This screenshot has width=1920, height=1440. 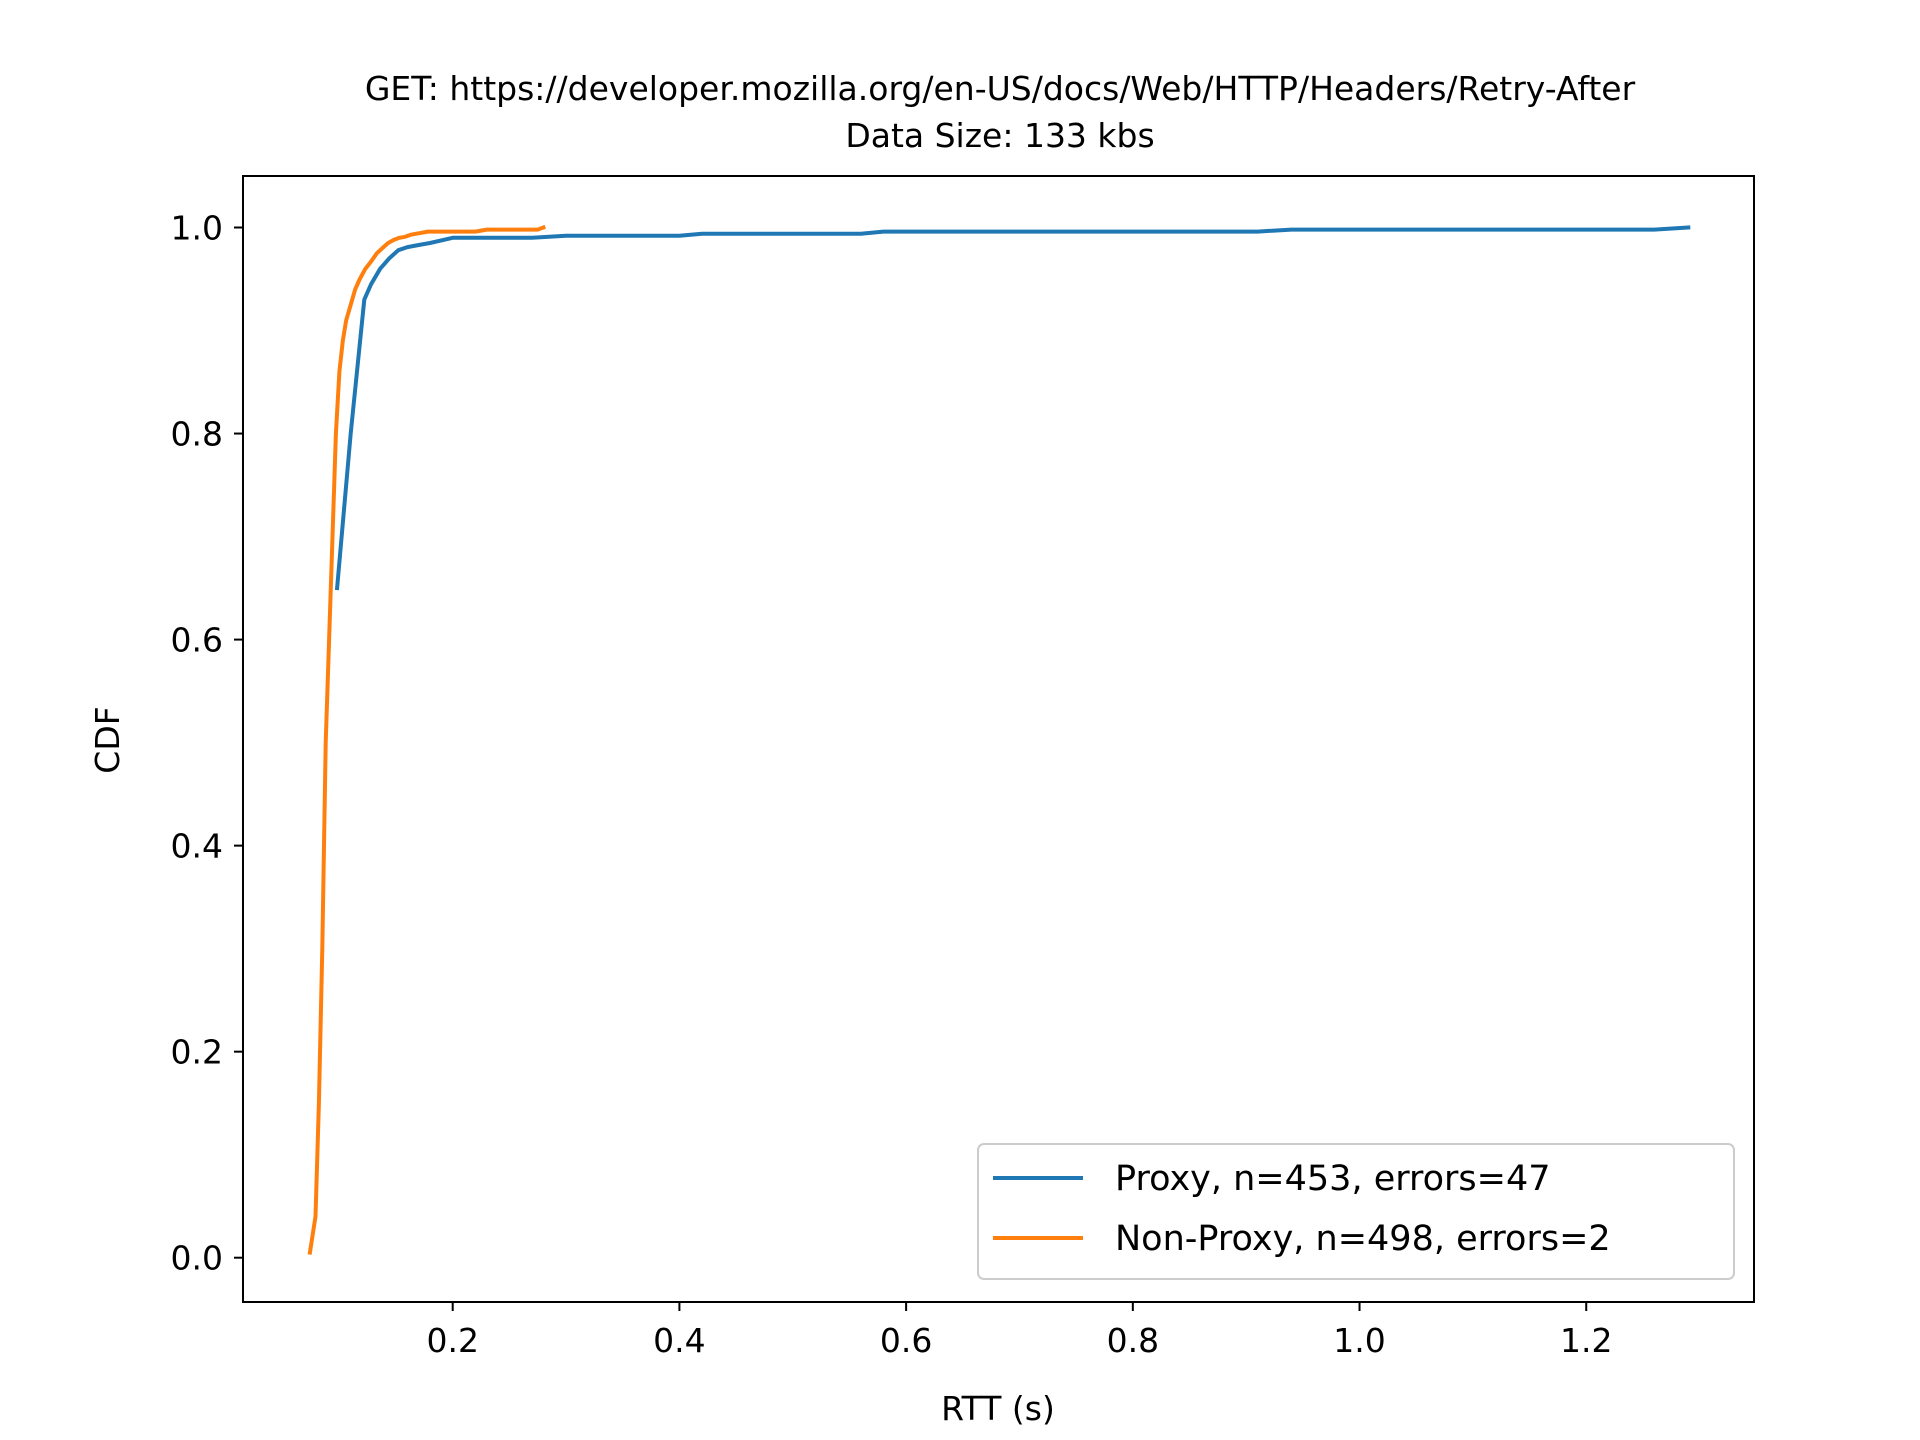 What do you see at coordinates (1133, 1340) in the screenshot?
I see `x-tick-label: 0.8` at bounding box center [1133, 1340].